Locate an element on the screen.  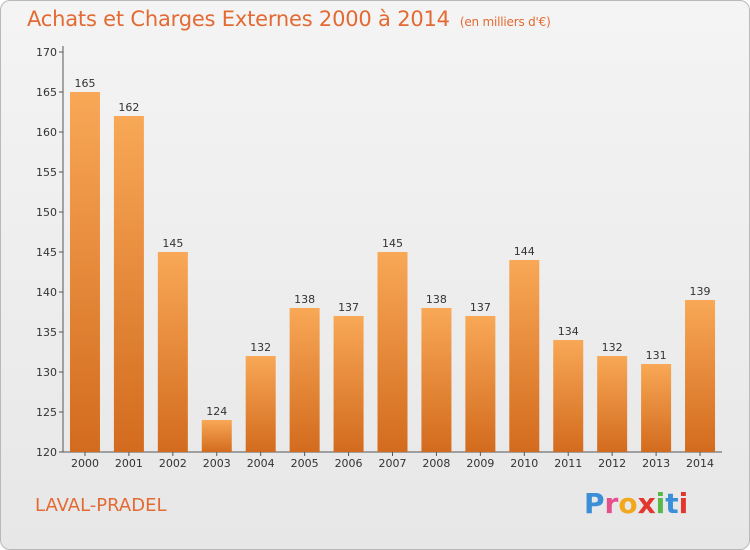
x-tick-label-2000: 2000 is located at coordinates (85, 463).